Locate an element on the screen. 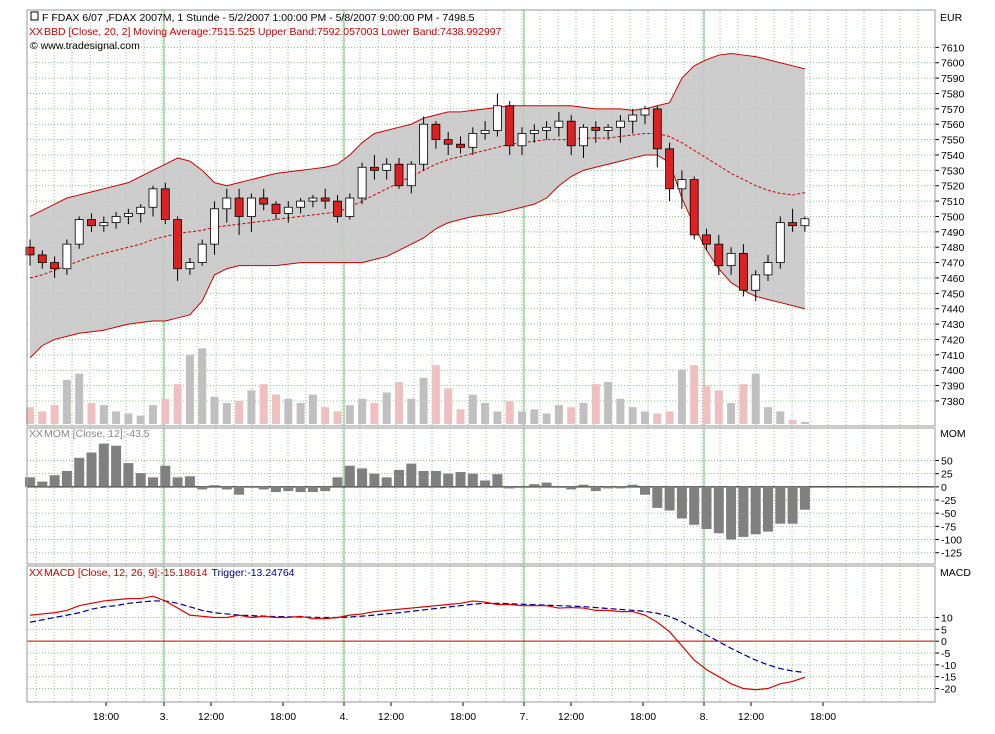 The height and width of the screenshot is (734, 995). macd-name: MACD [Close, 12, 26, 9] is located at coordinates (100, 573).